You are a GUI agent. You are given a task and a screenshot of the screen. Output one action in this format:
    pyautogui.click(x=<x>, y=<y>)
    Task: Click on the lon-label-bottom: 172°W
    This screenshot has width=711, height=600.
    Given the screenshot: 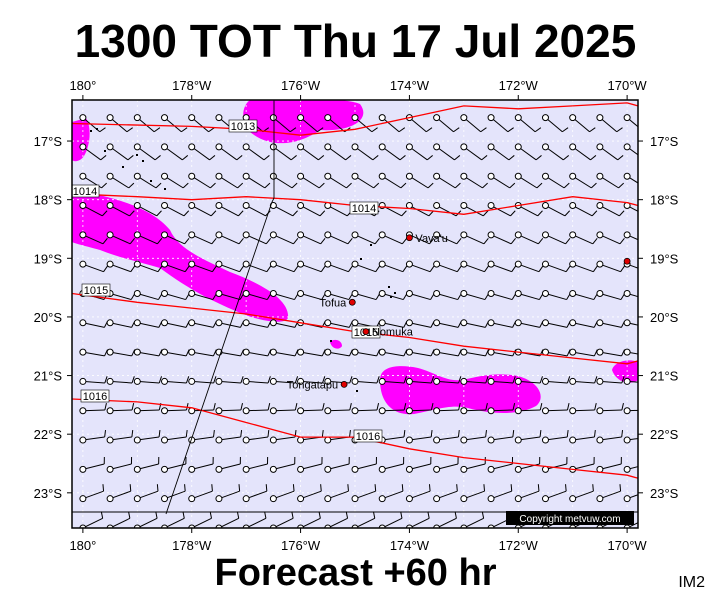 What is the action you would take?
    pyautogui.click(x=519, y=545)
    